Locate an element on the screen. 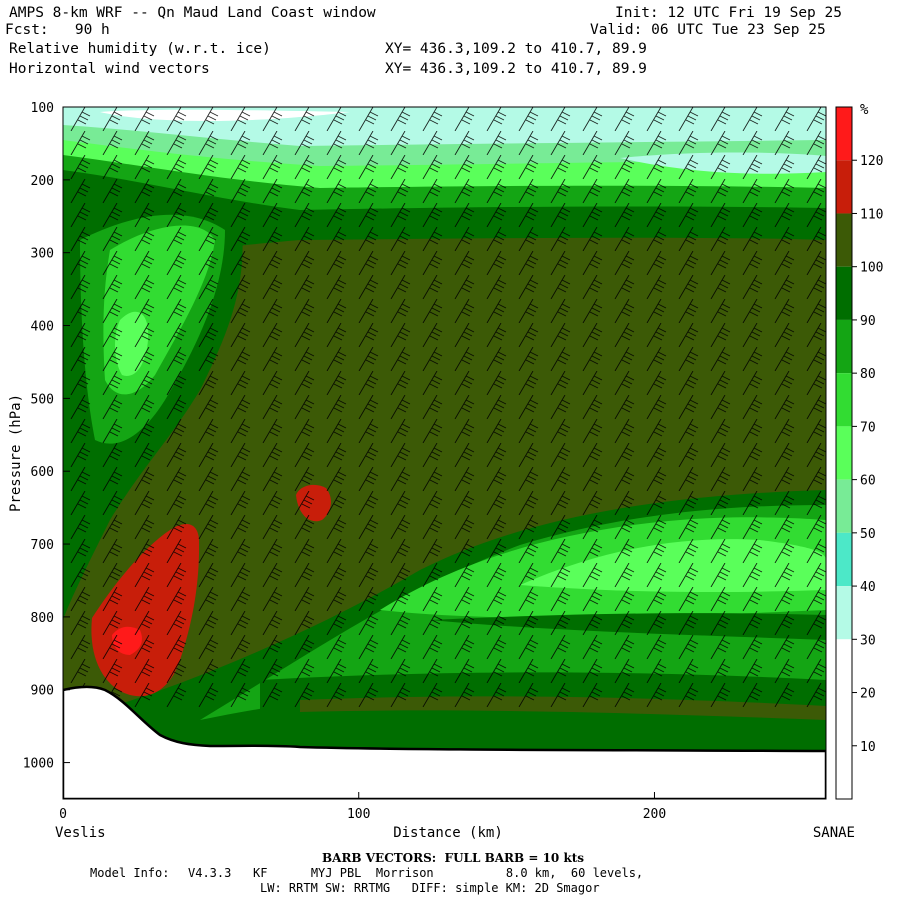  y-tick-label: 900 is located at coordinates (42, 691).